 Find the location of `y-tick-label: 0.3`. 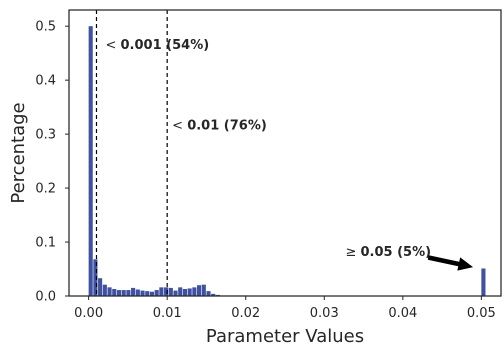

y-tick-label: 0.3 is located at coordinates (45, 135).